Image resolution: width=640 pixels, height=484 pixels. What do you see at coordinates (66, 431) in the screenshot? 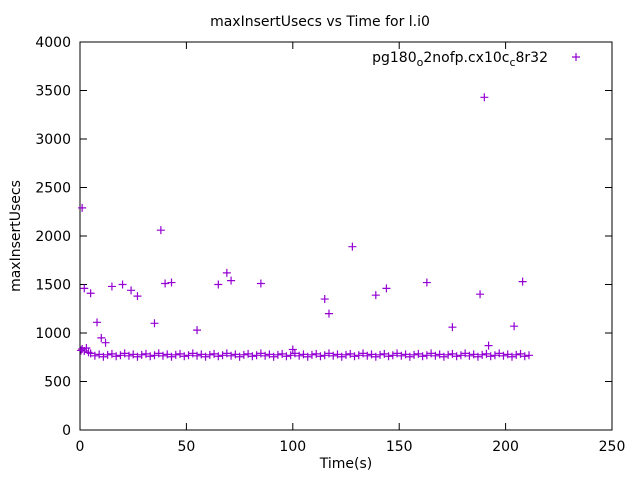
I see `y-tick-label: 0` at bounding box center [66, 431].